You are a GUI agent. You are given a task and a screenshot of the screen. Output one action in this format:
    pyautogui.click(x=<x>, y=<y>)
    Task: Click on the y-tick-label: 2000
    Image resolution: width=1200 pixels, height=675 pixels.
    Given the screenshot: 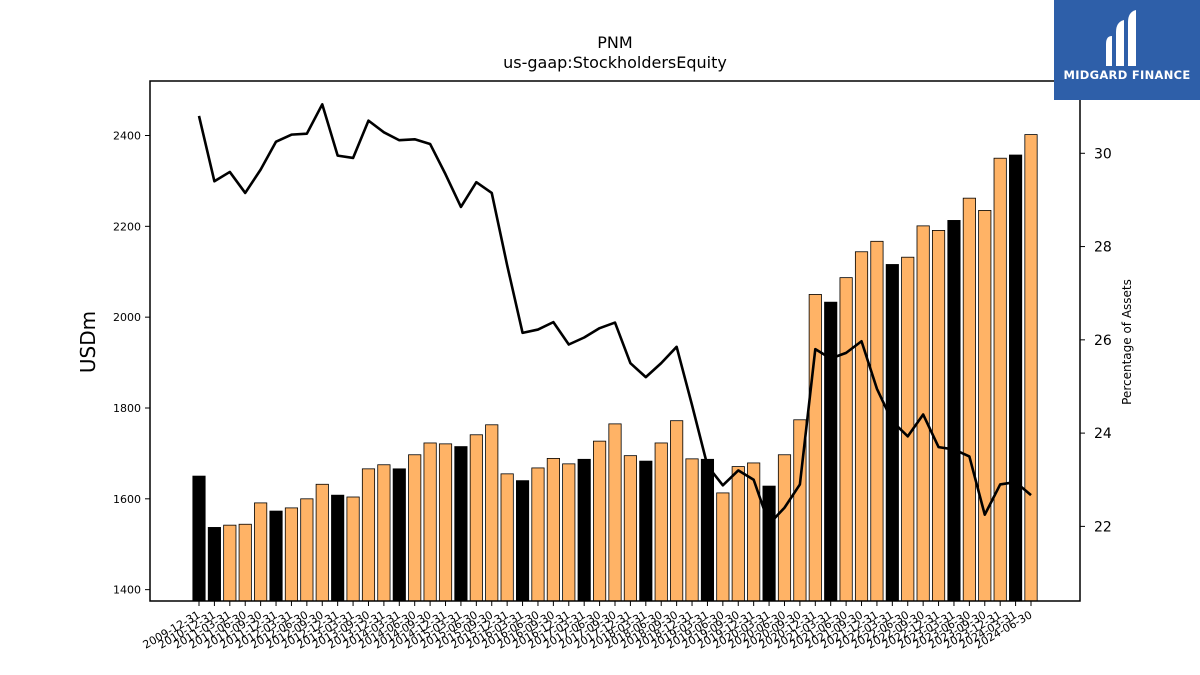 What is the action you would take?
    pyautogui.click(x=127, y=317)
    